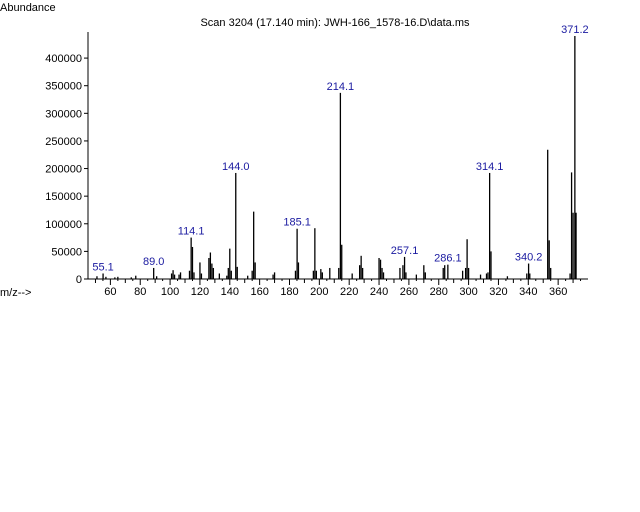  Describe the element at coordinates (153, 262) in the screenshot. I see `peak-label: 89.0` at that location.